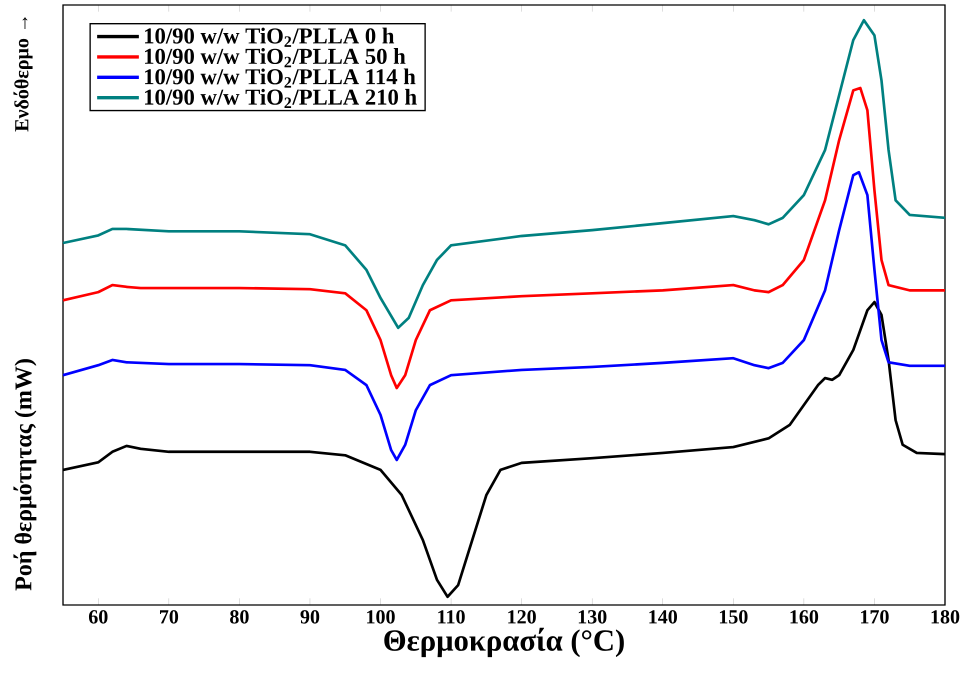 This screenshot has width=968, height=700. I want to click on x-tick-label: 160, so click(804, 617).